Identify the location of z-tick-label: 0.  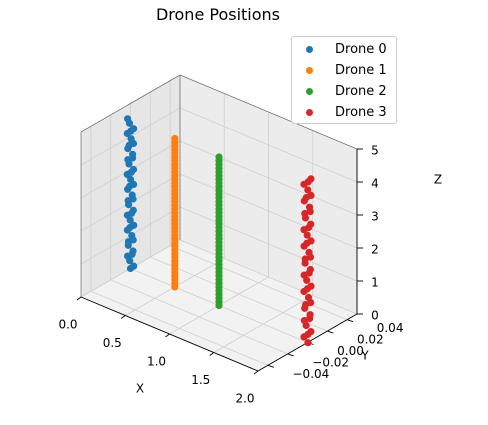
(375, 316).